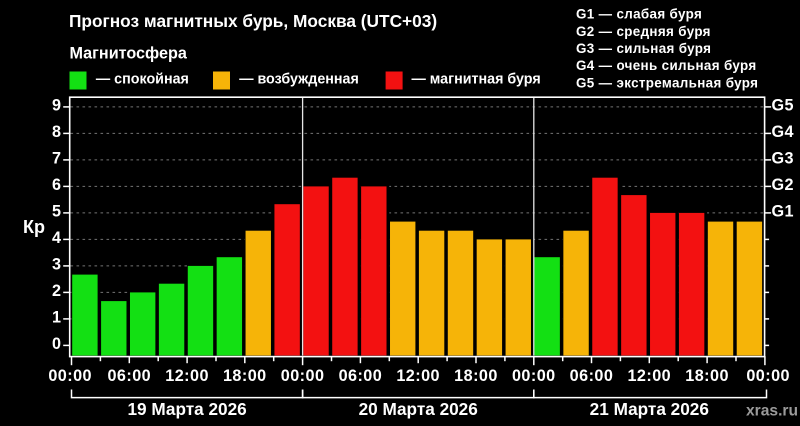  I want to click on svg-text: 0, so click(56, 344).